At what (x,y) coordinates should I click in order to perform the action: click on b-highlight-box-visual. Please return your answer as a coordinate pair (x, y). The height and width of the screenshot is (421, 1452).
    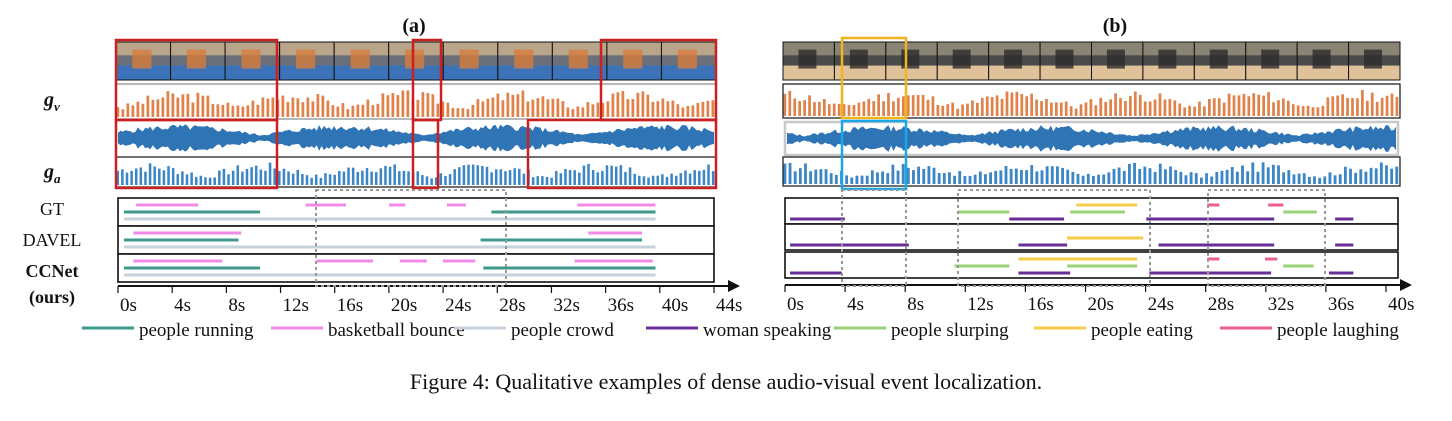
    Looking at the image, I should click on (874, 78).